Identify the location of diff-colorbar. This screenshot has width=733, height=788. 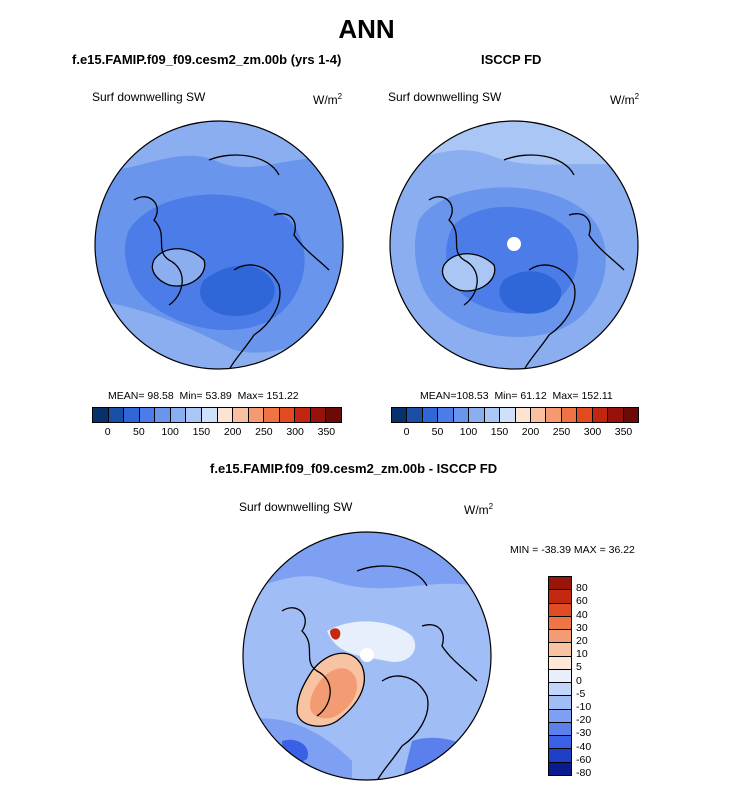
(560, 676).